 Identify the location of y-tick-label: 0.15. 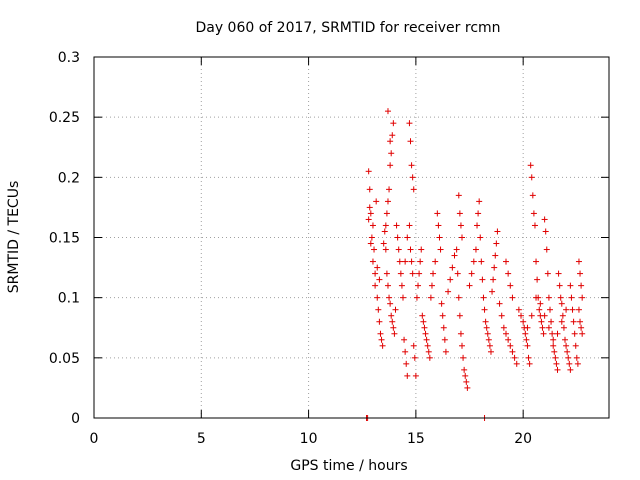
(64, 239).